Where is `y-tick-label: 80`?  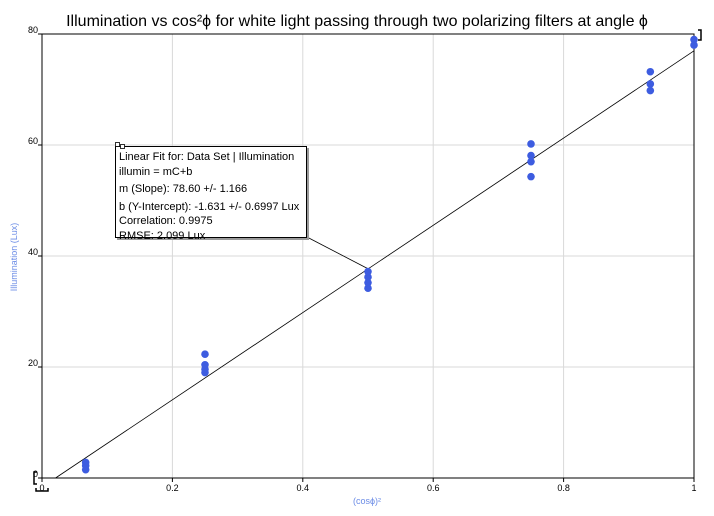
y-tick-label: 80 is located at coordinates (33, 30).